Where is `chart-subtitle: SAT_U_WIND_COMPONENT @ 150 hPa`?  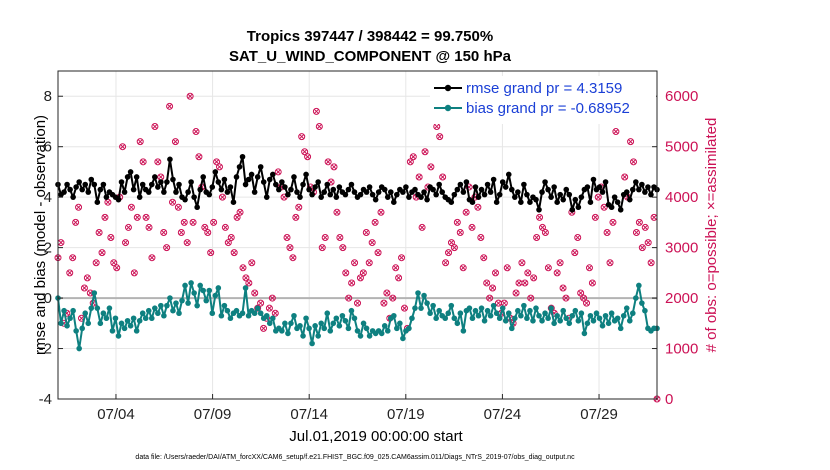 chart-subtitle: SAT_U_WIND_COMPONENT @ 150 hPa is located at coordinates (370, 56).